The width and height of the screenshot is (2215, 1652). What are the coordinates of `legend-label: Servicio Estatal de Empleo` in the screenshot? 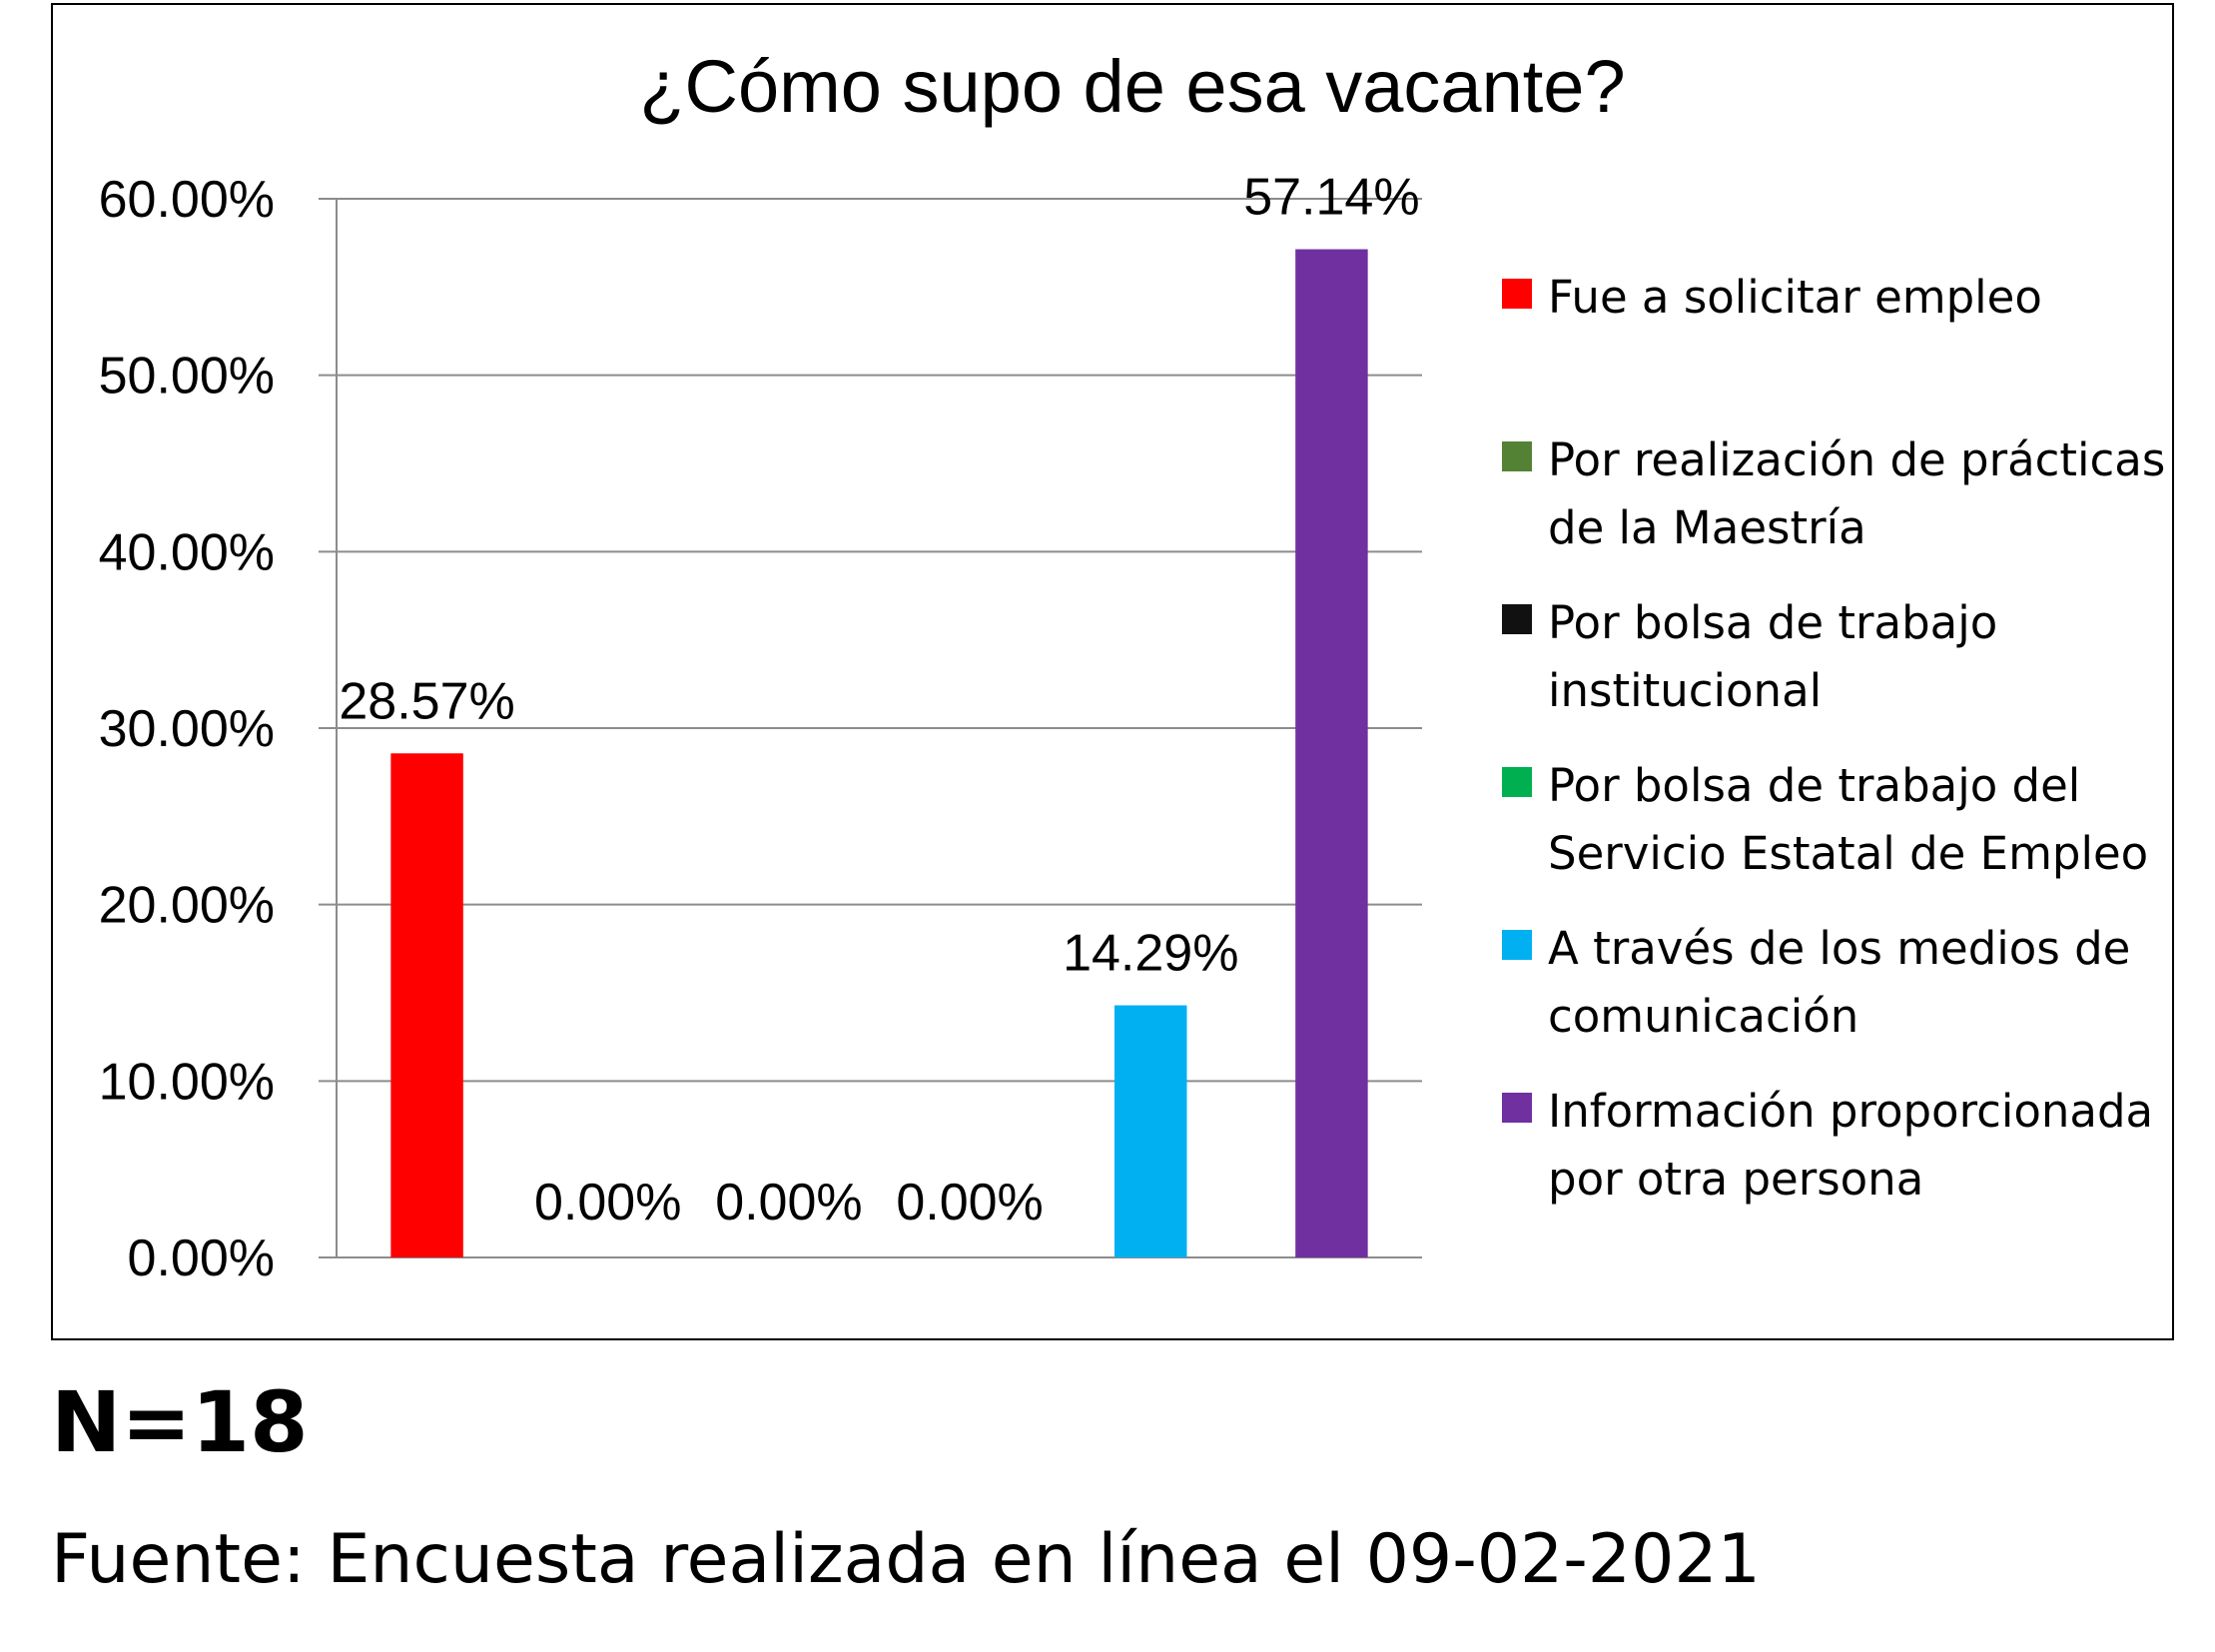 It's located at (1848, 853).